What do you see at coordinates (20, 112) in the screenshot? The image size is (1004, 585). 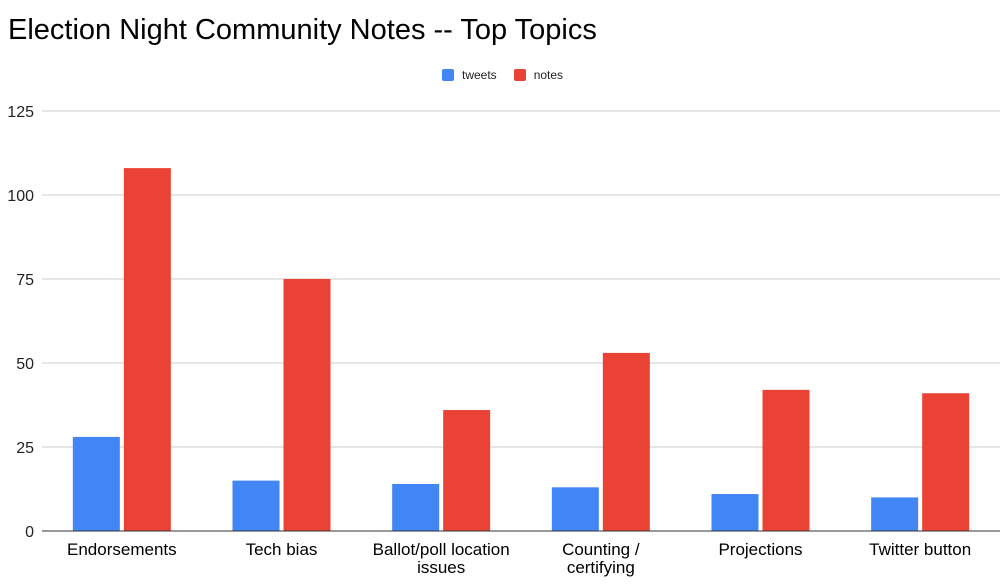 I see `y-tick-label: 125` at bounding box center [20, 112].